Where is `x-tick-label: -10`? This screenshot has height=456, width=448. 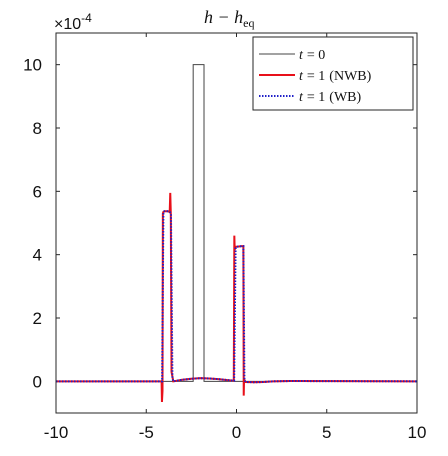
x-tick-label: -10 is located at coordinates (56, 432).